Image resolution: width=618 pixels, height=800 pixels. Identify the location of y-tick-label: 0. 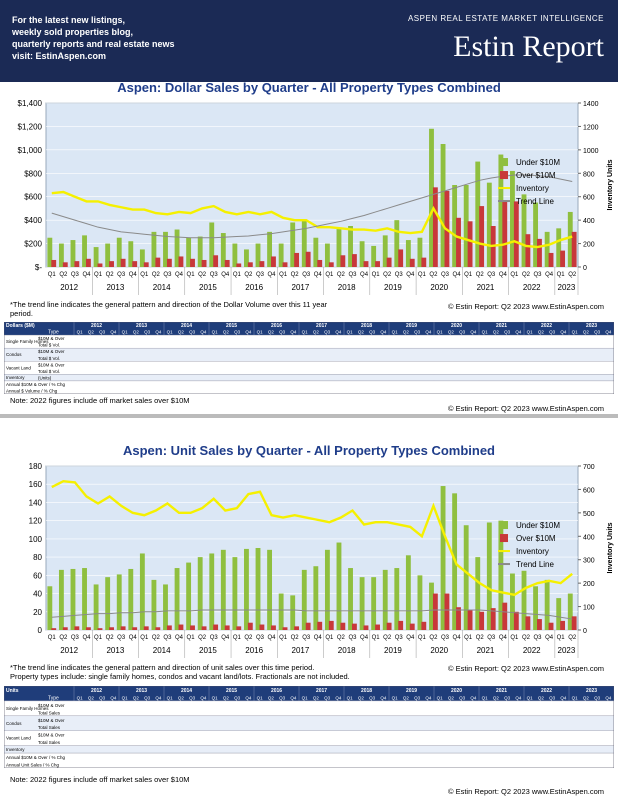
(40, 630).